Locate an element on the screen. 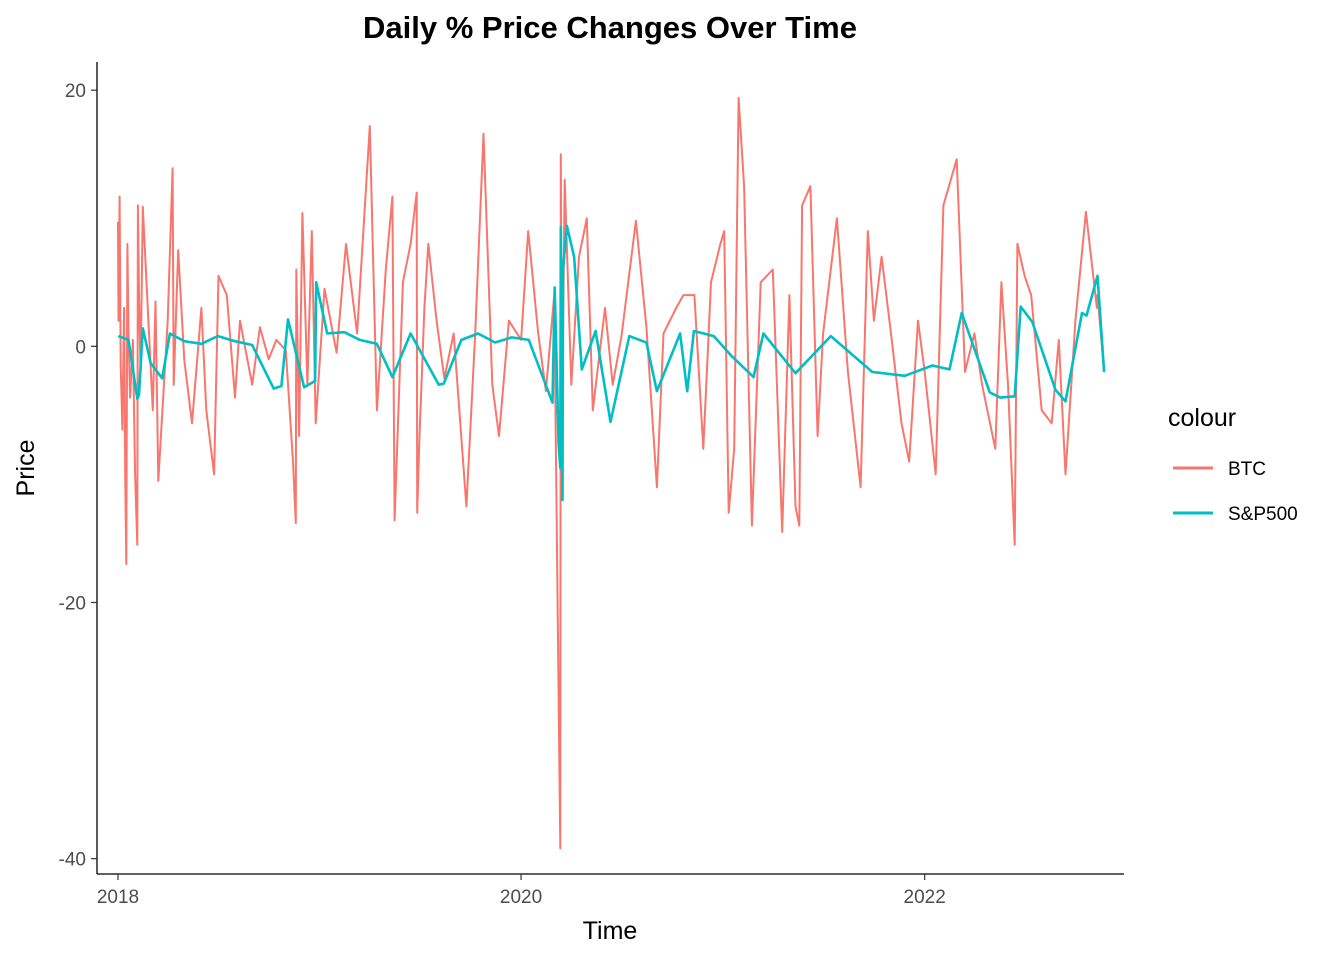 The height and width of the screenshot is (960, 1344). x-axis-label: Time is located at coordinates (610, 931).